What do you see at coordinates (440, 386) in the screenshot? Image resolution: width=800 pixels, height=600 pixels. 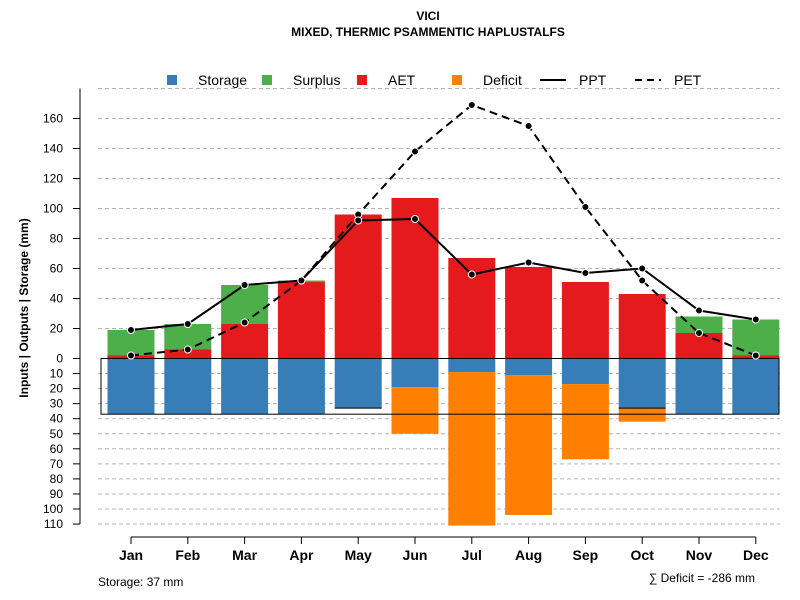 I see `storage-capacity-box` at bounding box center [440, 386].